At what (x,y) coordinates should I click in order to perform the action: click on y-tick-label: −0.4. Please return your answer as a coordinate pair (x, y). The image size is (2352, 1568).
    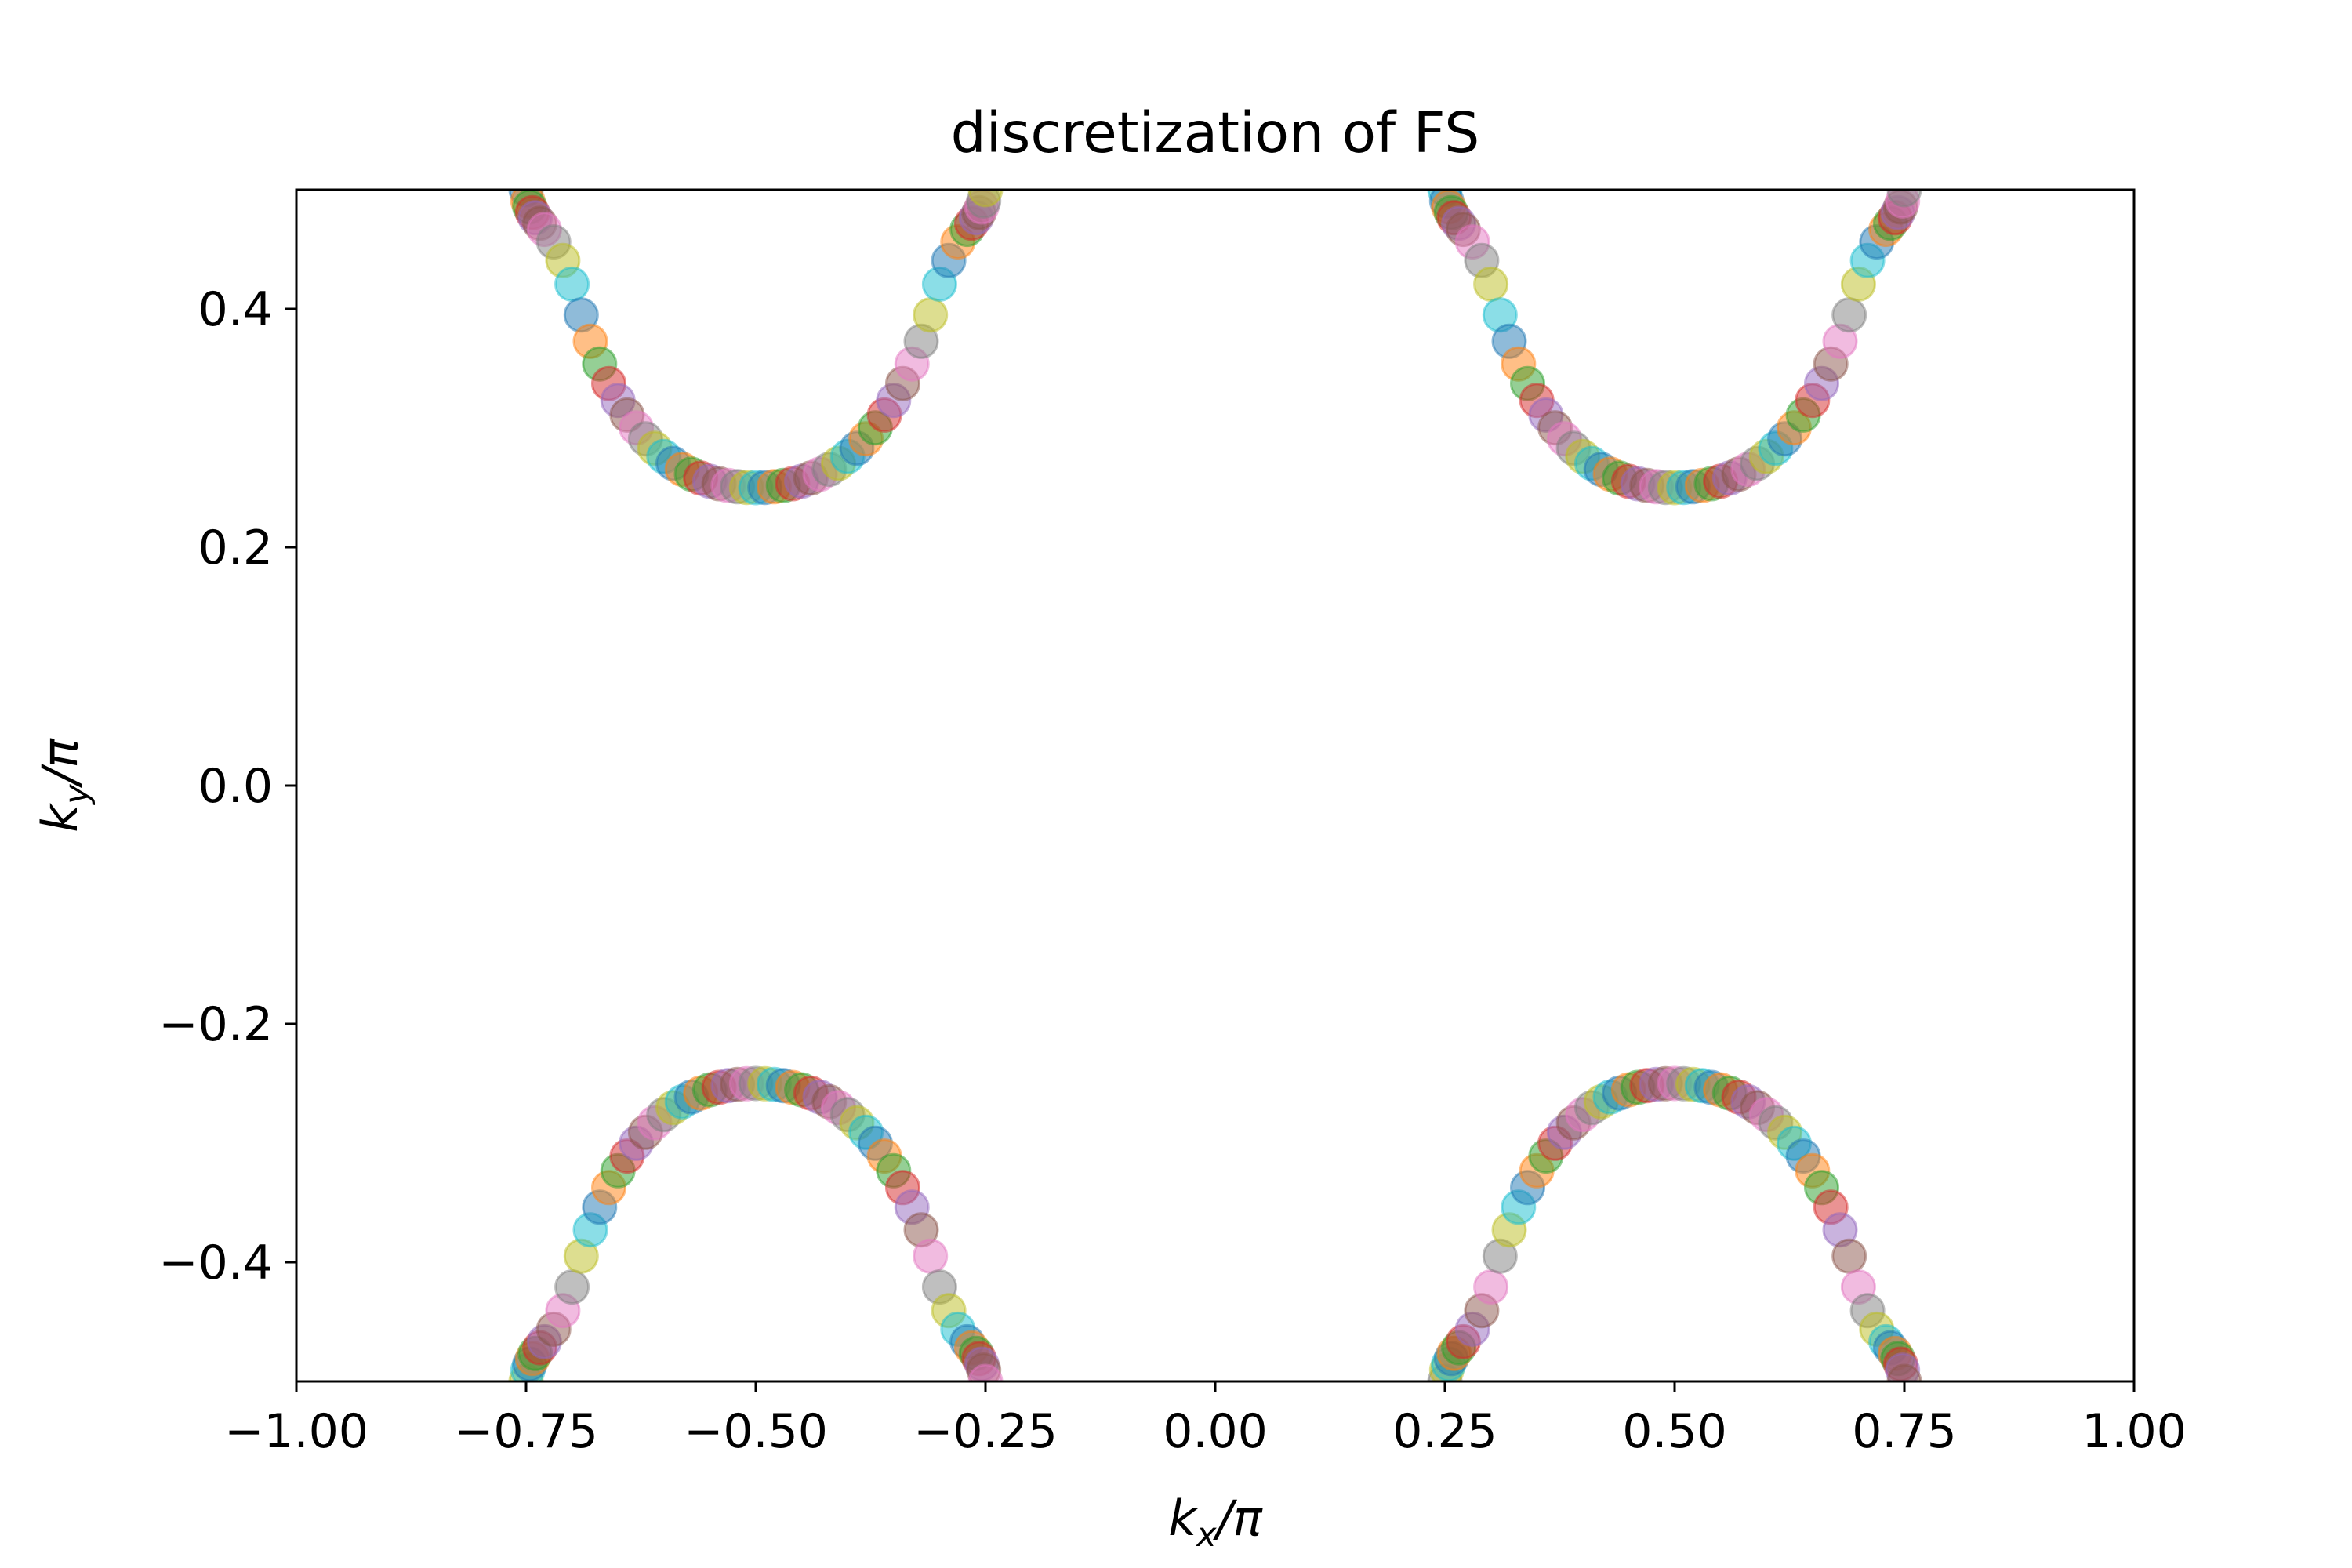
    Looking at the image, I should click on (215, 1263).